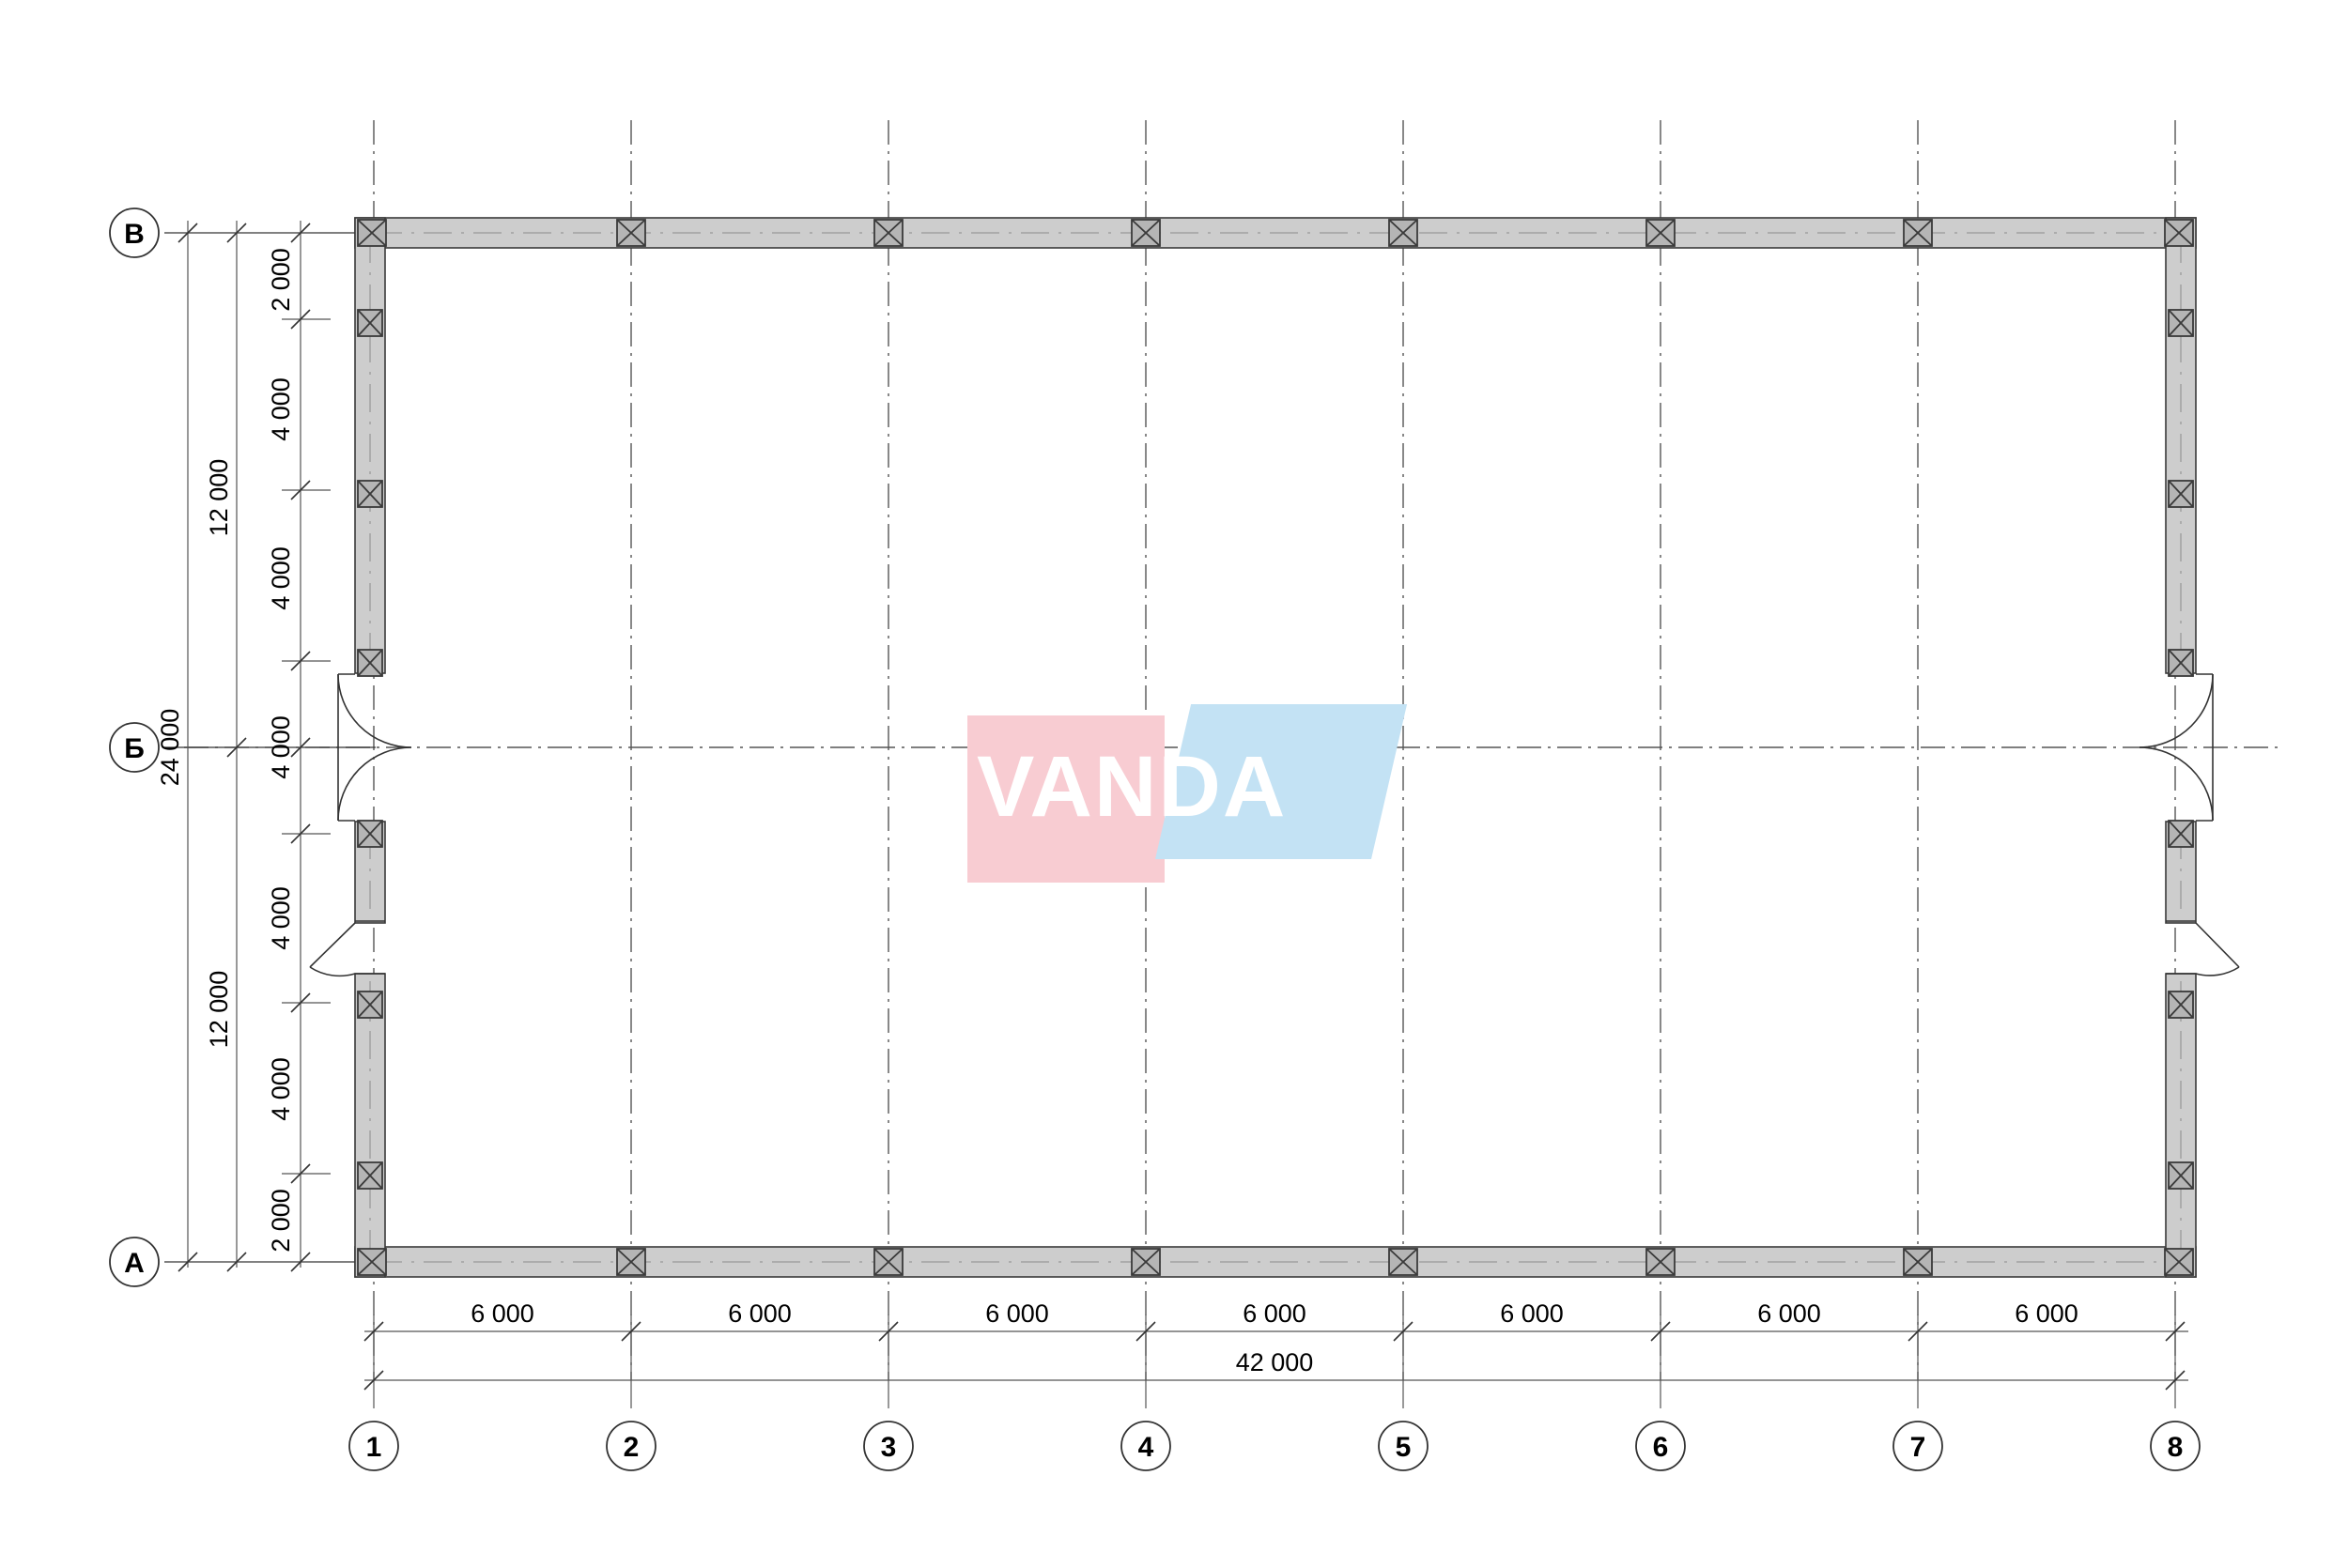  Describe the element at coordinates (281, 1221) in the screenshot. I see `left-dim-inner-6: 2 000` at that location.